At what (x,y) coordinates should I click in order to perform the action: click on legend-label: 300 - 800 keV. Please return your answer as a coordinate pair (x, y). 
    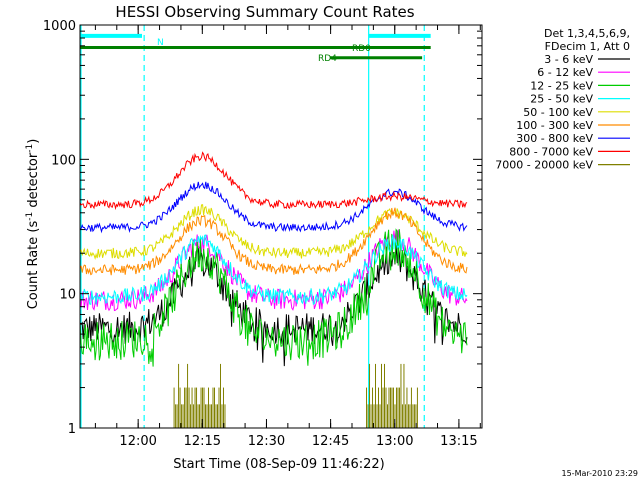
    Looking at the image, I should click on (554, 138).